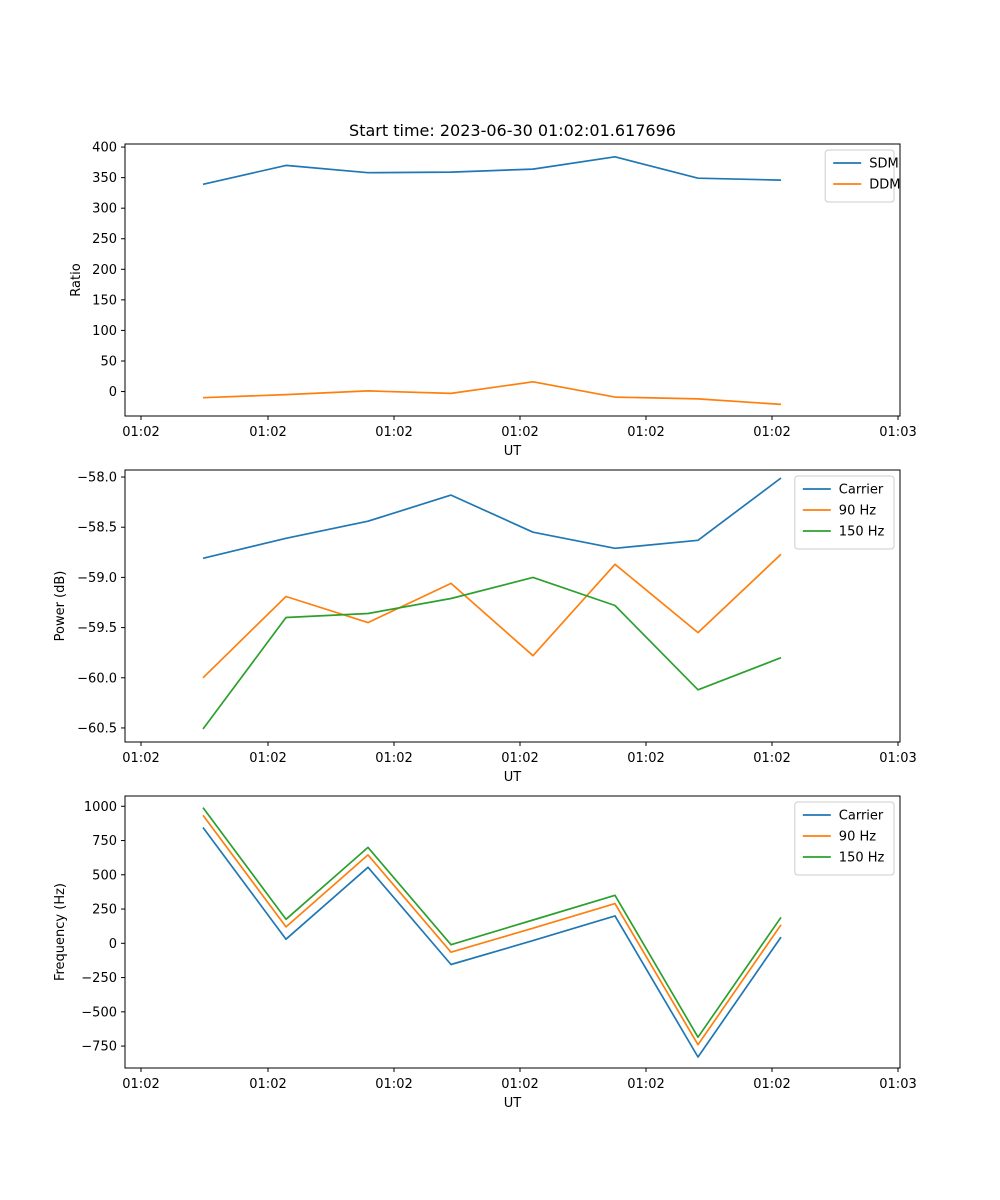  What do you see at coordinates (99, 978) in the screenshot?
I see `y-tick-label: −250` at bounding box center [99, 978].